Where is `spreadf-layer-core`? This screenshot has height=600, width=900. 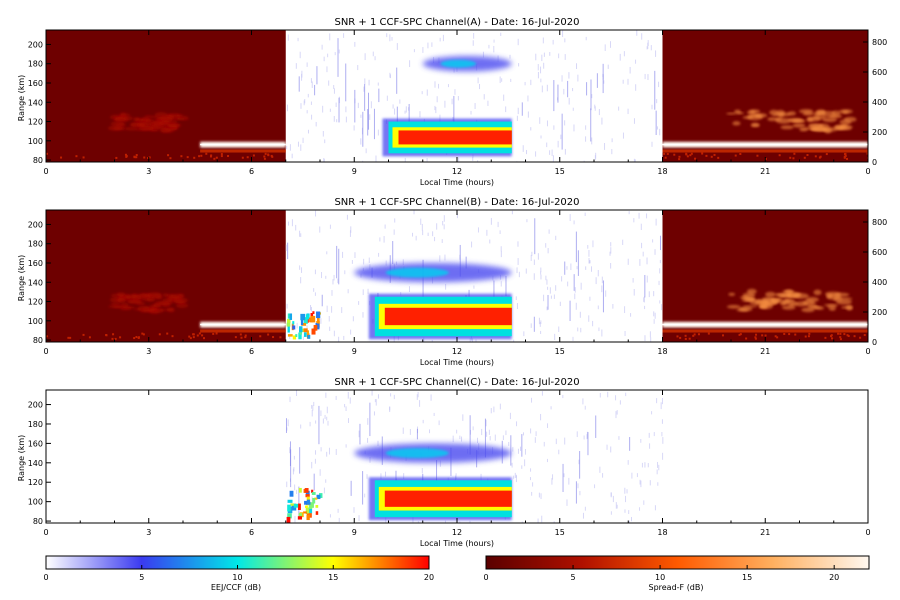 spreadf-layer-core is located at coordinates (765, 144).